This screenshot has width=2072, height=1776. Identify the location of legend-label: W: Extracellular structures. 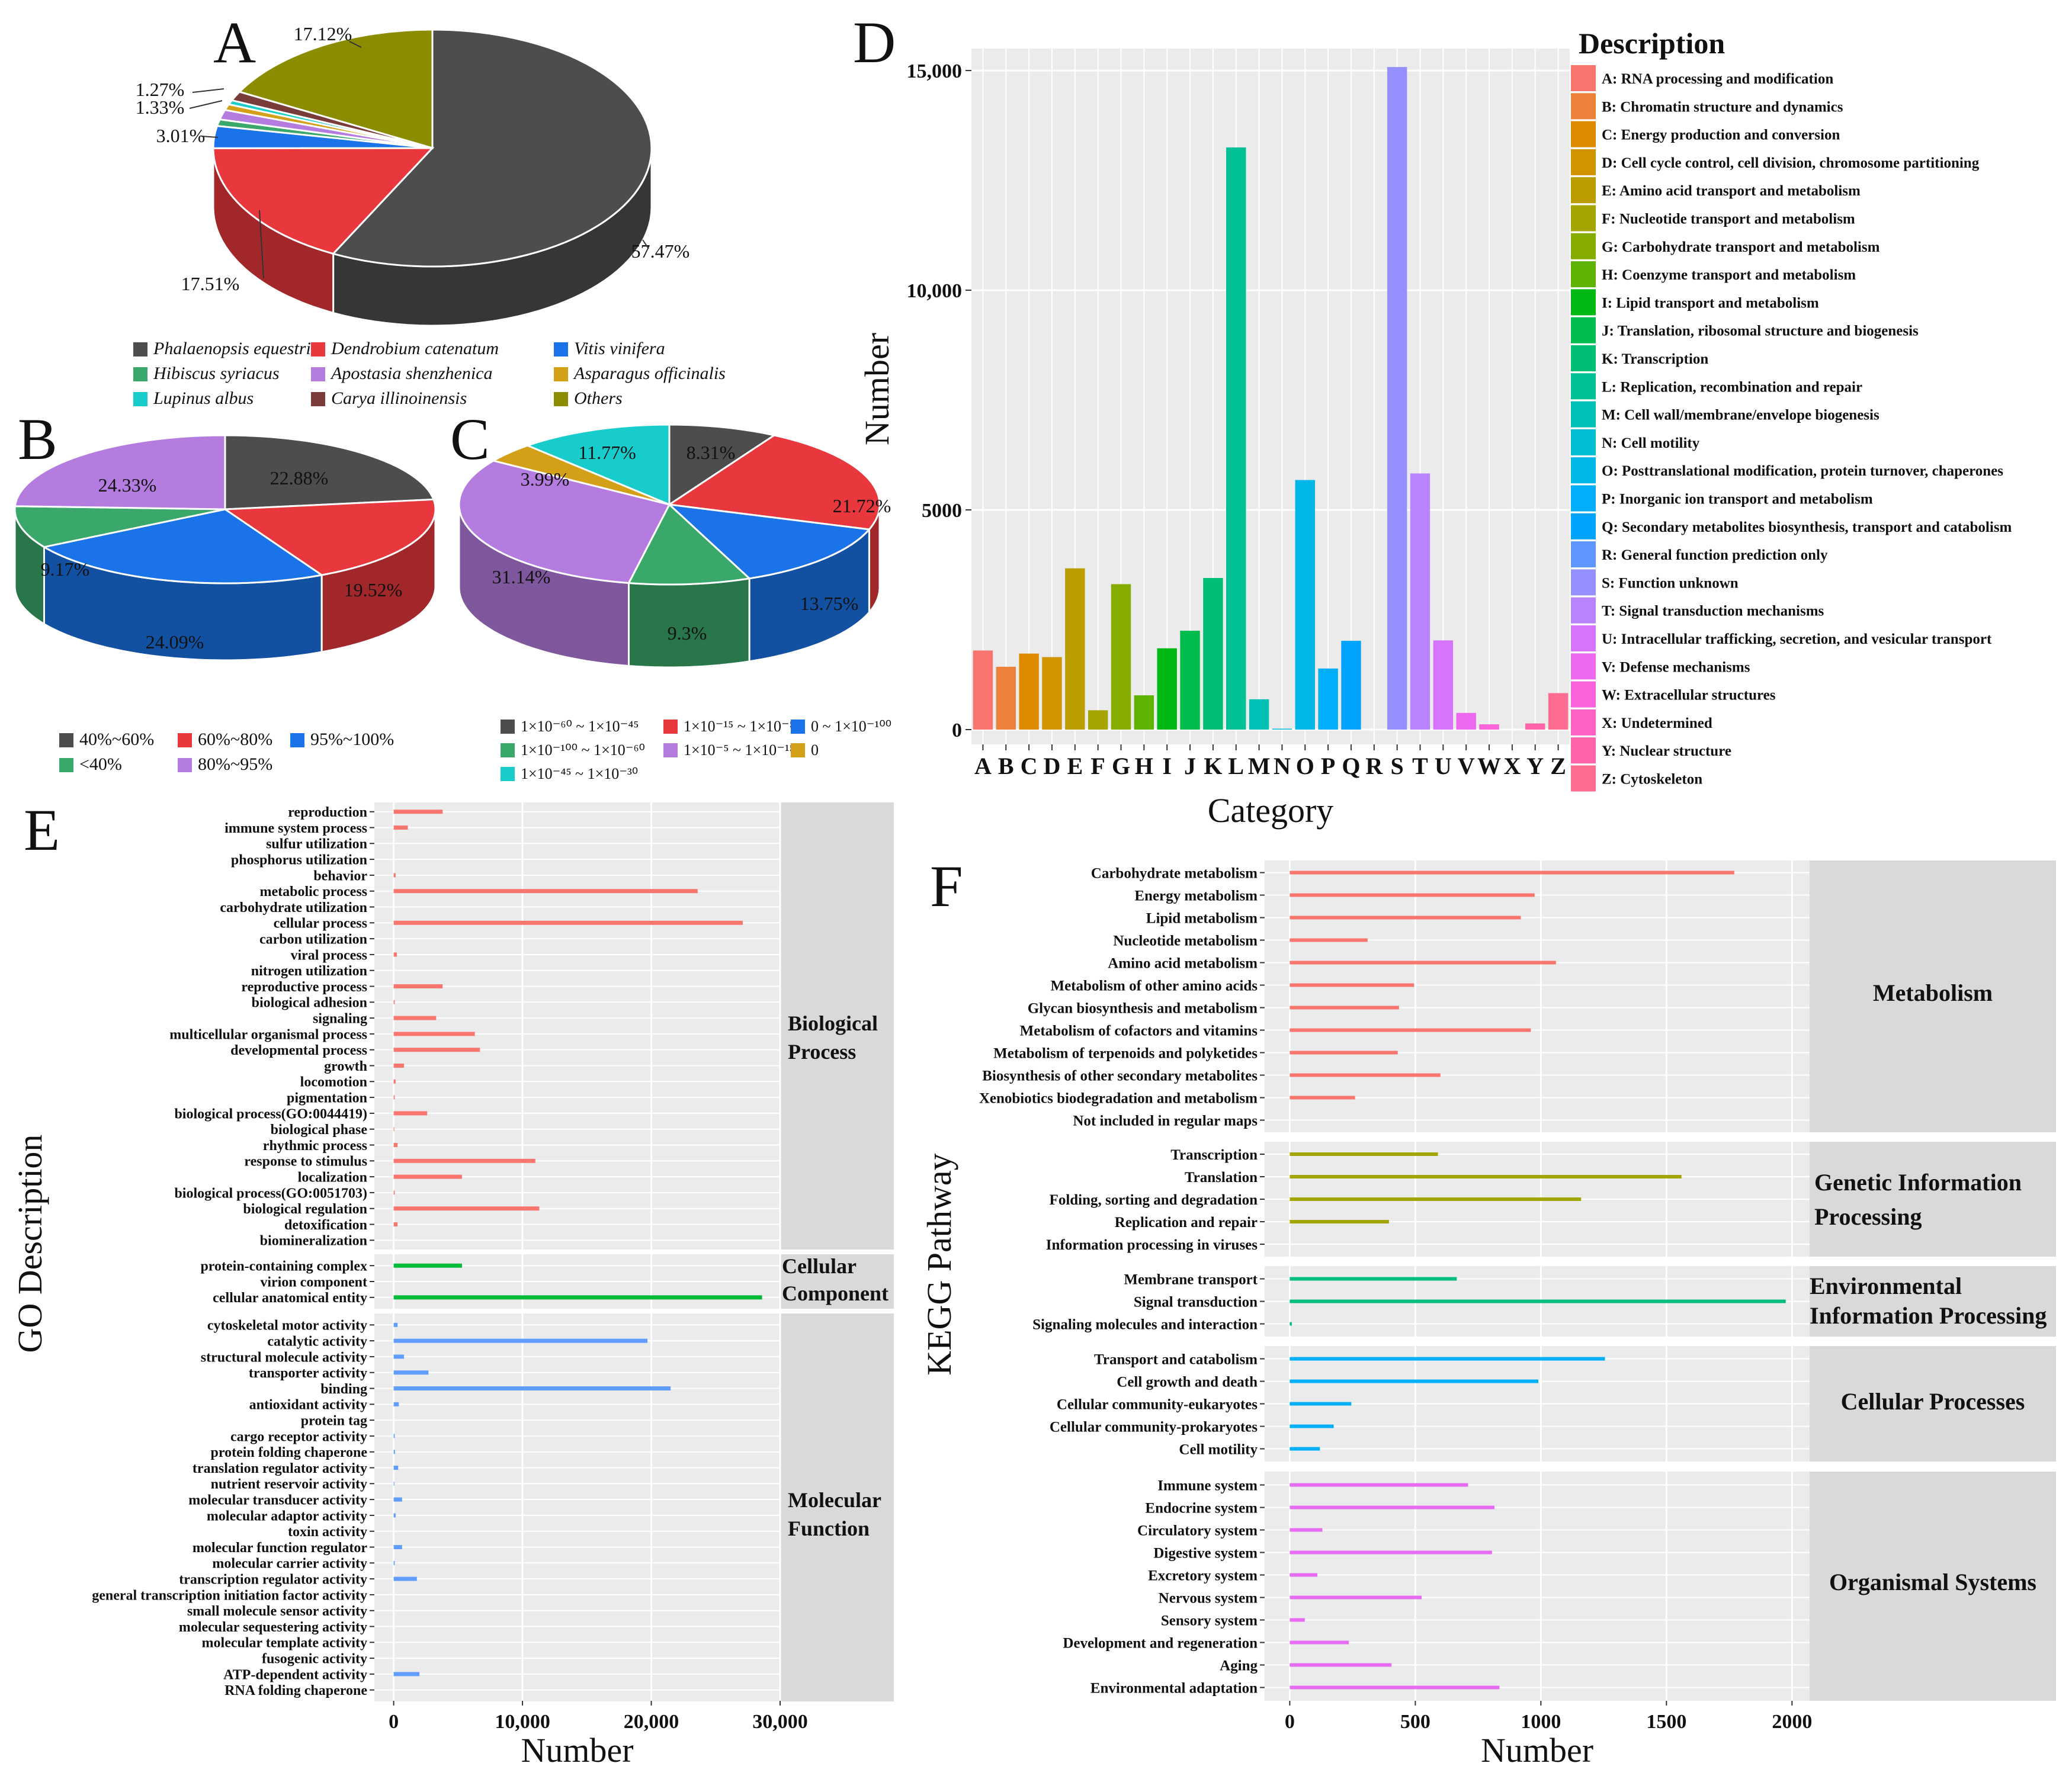
(1689, 696).